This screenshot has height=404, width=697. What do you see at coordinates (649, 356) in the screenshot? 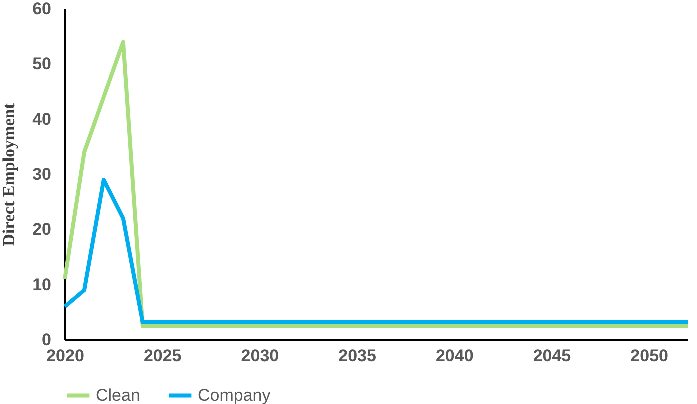
I see `x-tick-label: 2050` at bounding box center [649, 356].